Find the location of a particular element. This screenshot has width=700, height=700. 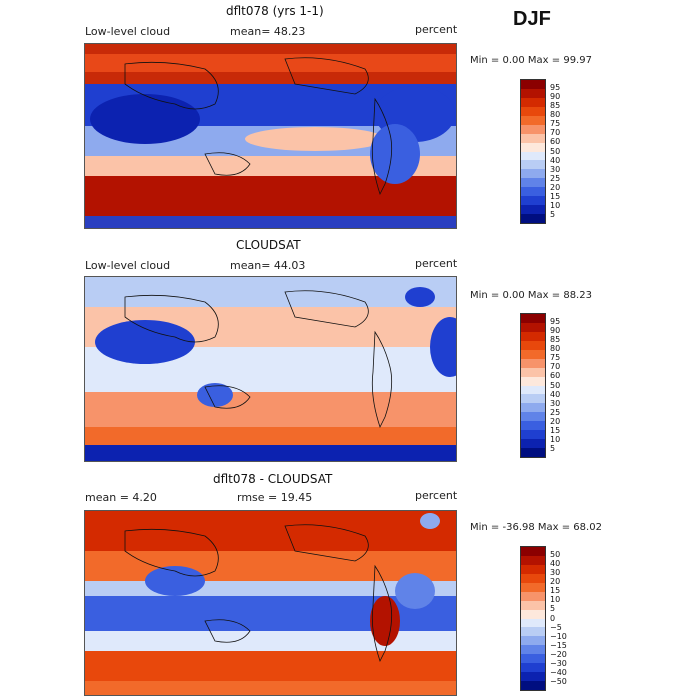

panel3-colorbar-labels: 50 40 30 20 15 10 5 0 −5 −10 −15 −20 −30 −40 −50 is located at coordinates (565, 618).